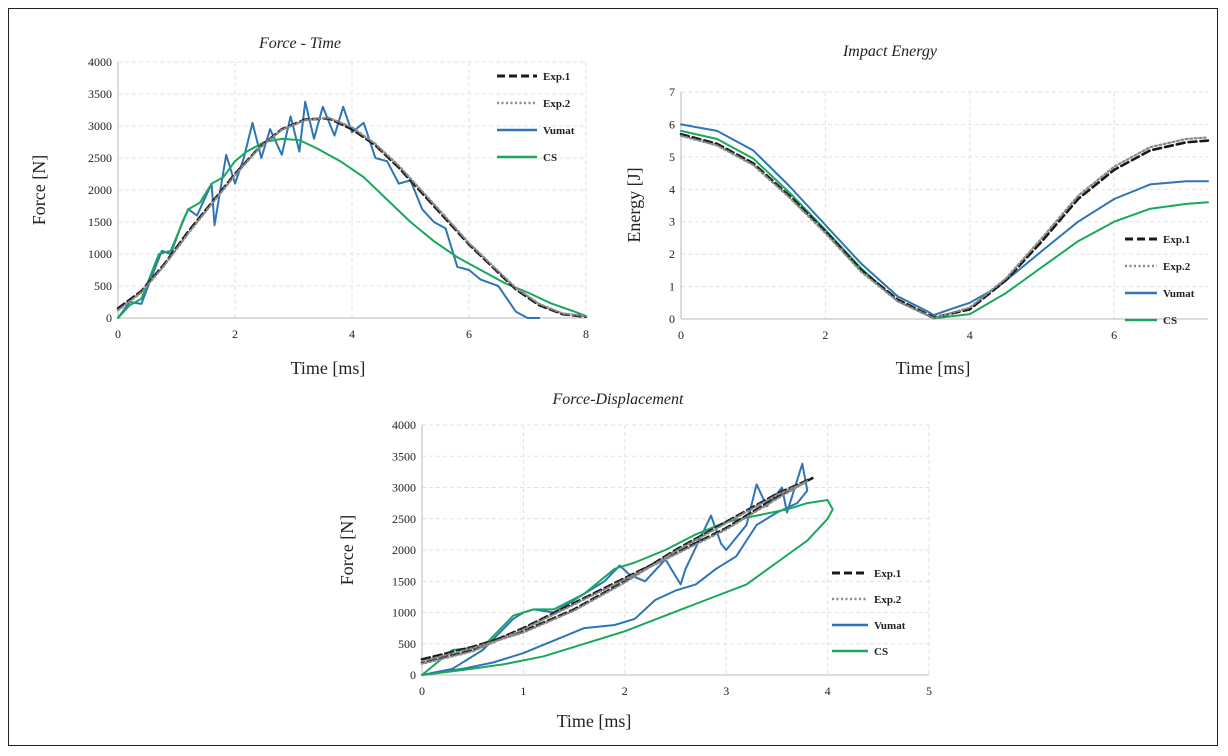 This screenshot has height=756, width=1228. What do you see at coordinates (933, 368) in the screenshot?
I see `chart1-x-axis-label: Time [ms]` at bounding box center [933, 368].